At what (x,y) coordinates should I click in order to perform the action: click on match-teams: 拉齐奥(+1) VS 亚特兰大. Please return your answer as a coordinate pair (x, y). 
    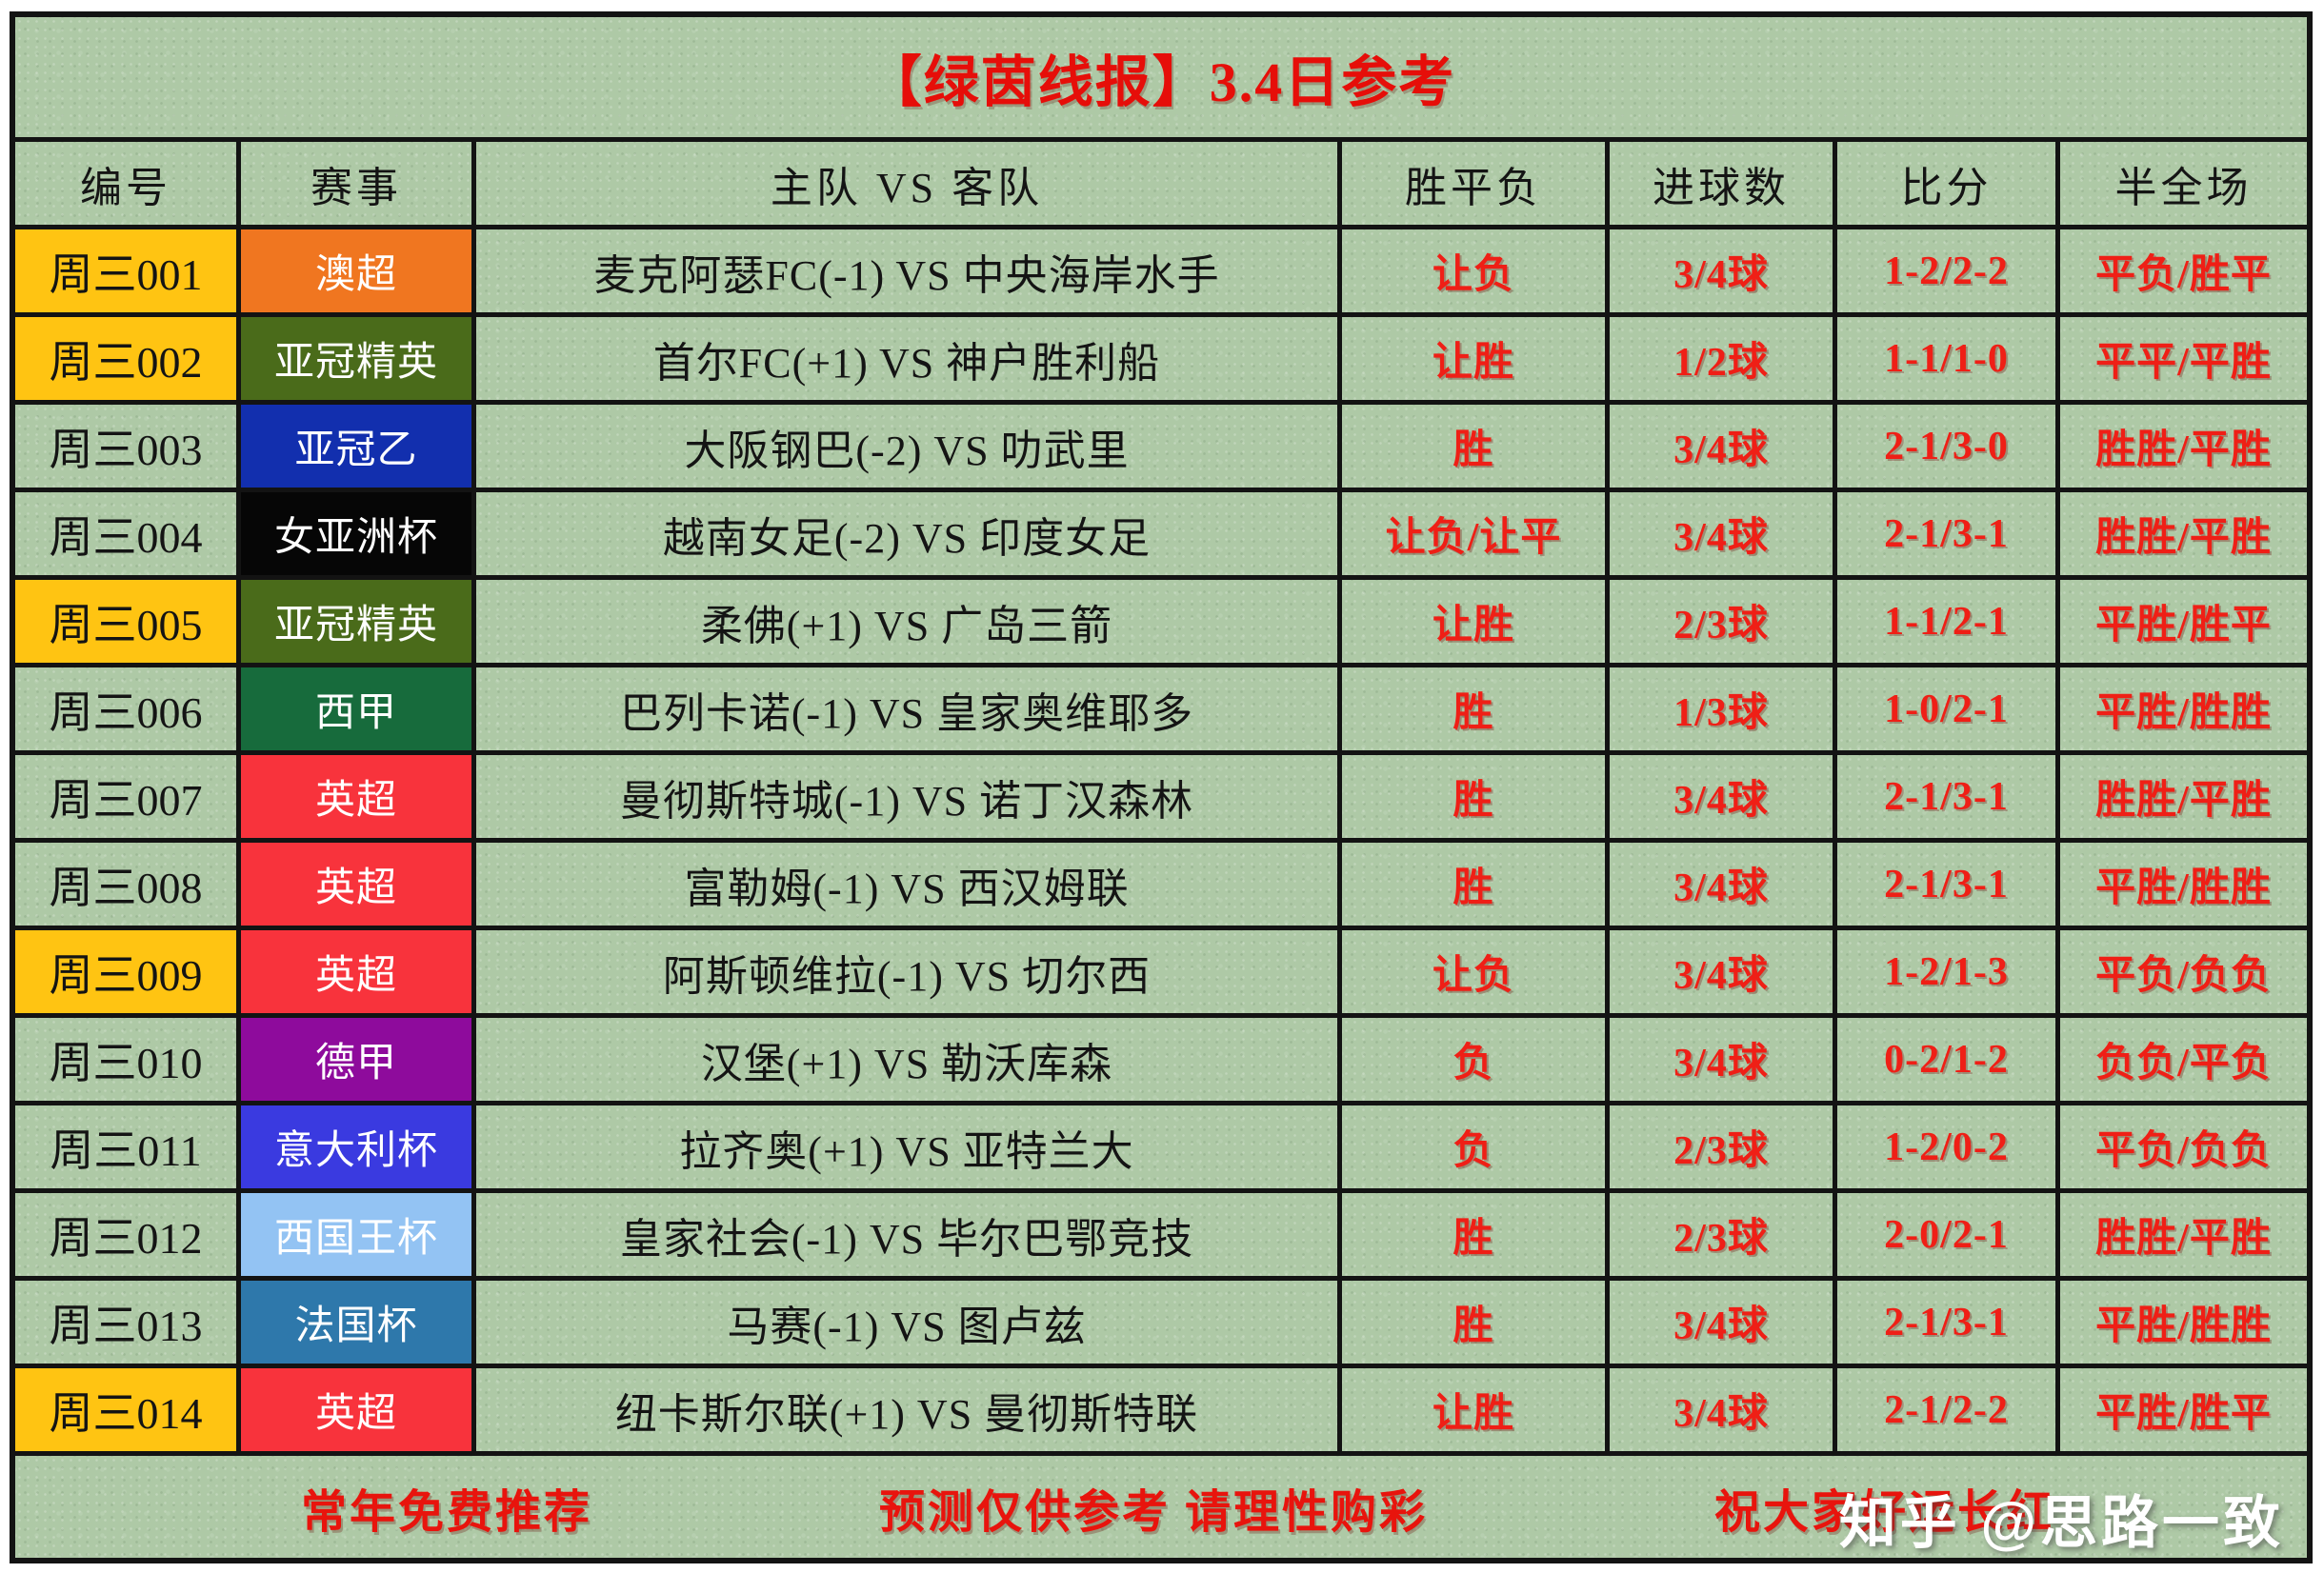
    Looking at the image, I should click on (906, 1146).